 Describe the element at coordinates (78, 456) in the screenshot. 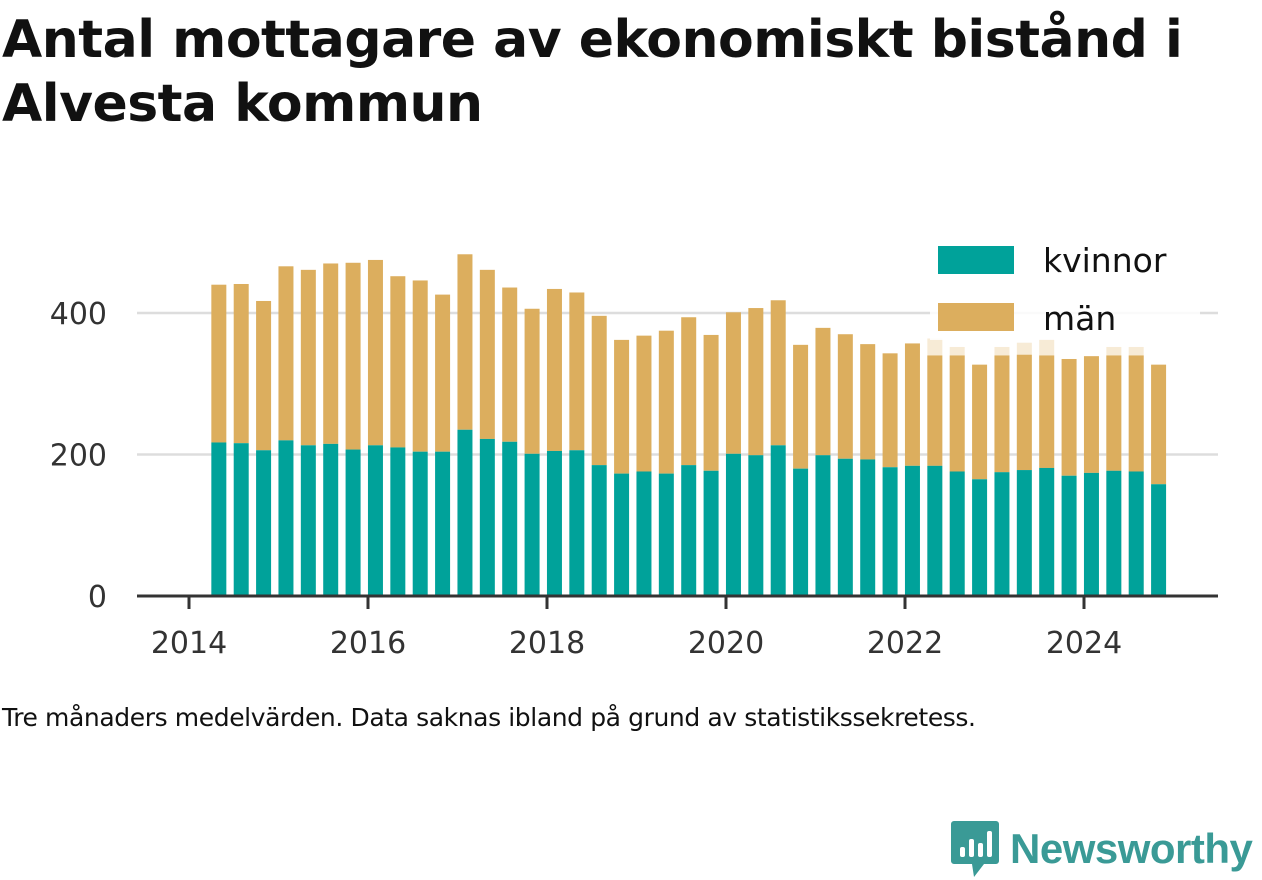

I see `y-tick-label: 200` at that location.